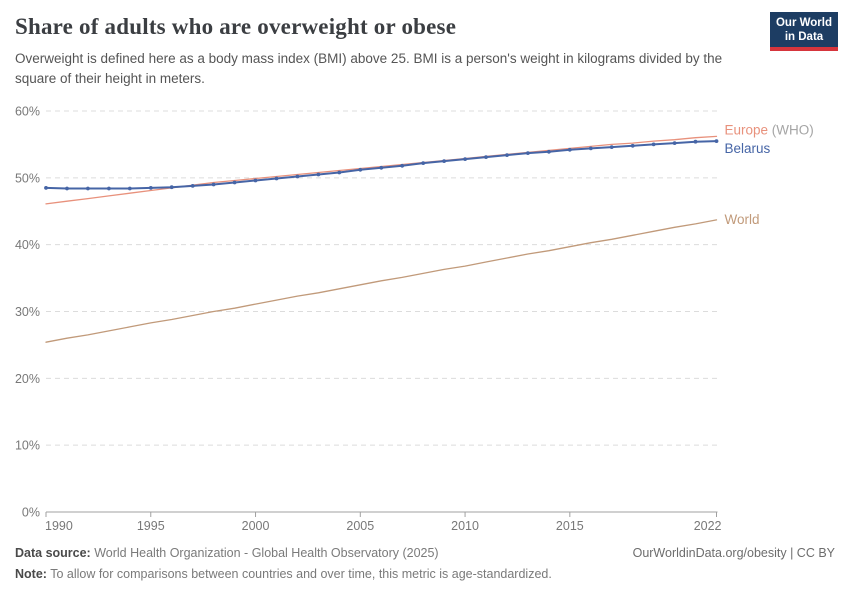 Image resolution: width=850 pixels, height=600 pixels. I want to click on series-label-europe-who: Europe (WHO), so click(769, 129).